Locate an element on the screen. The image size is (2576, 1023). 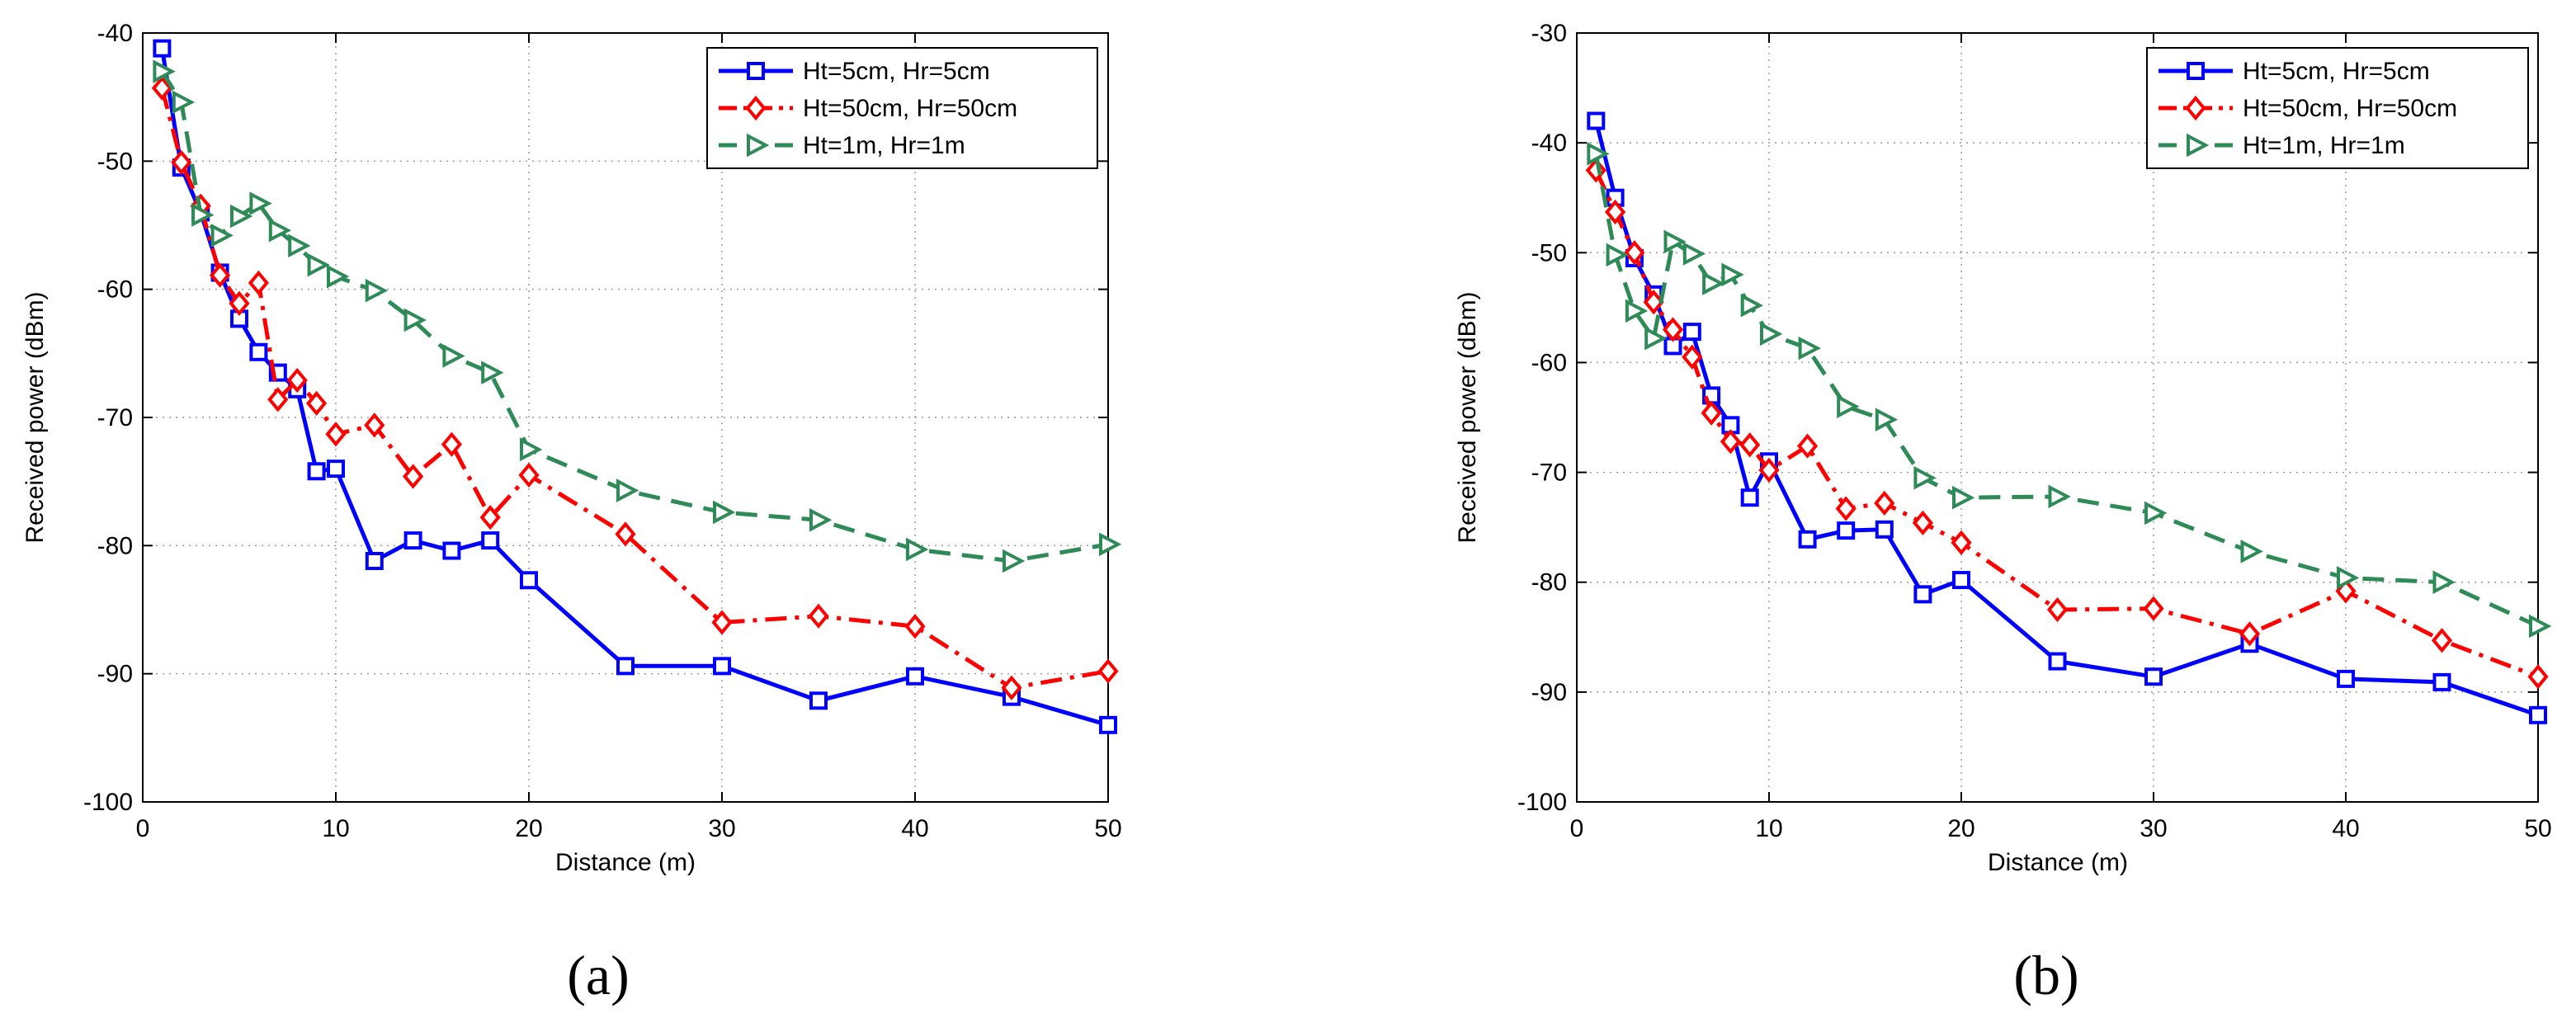
chart-b-xtick-label: 0 is located at coordinates (1577, 828).